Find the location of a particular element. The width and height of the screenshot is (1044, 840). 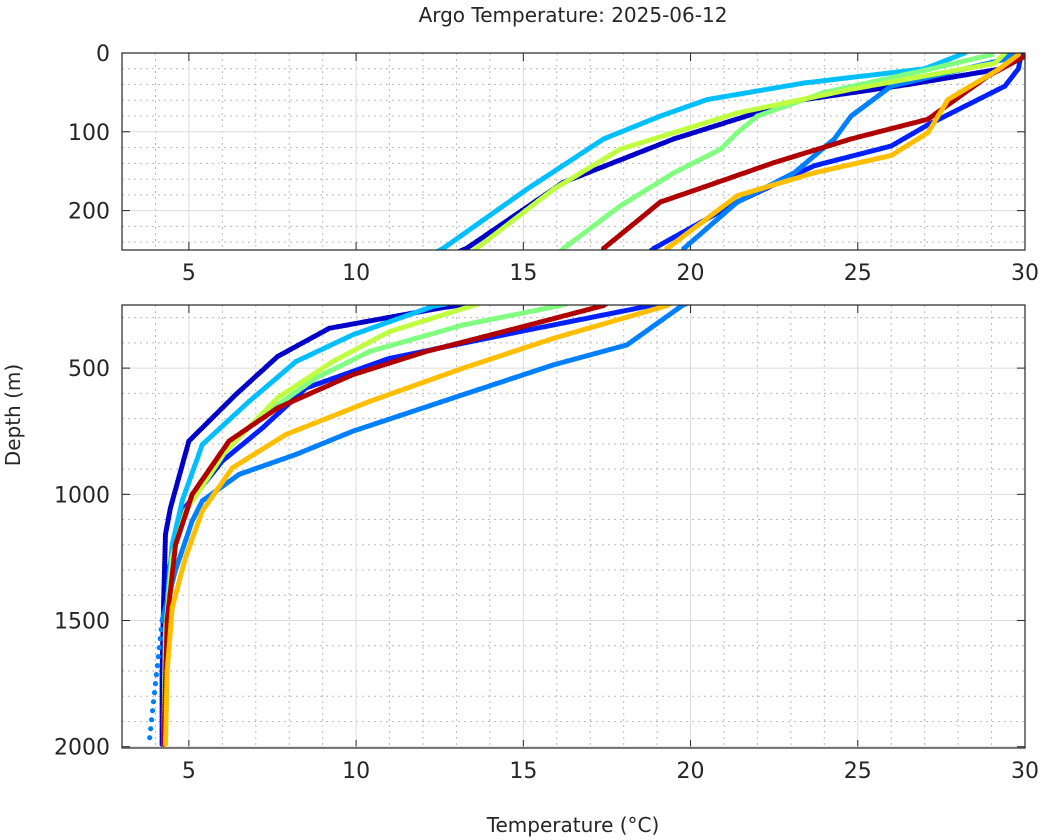

y-tick-label: 500 is located at coordinates (89, 369).